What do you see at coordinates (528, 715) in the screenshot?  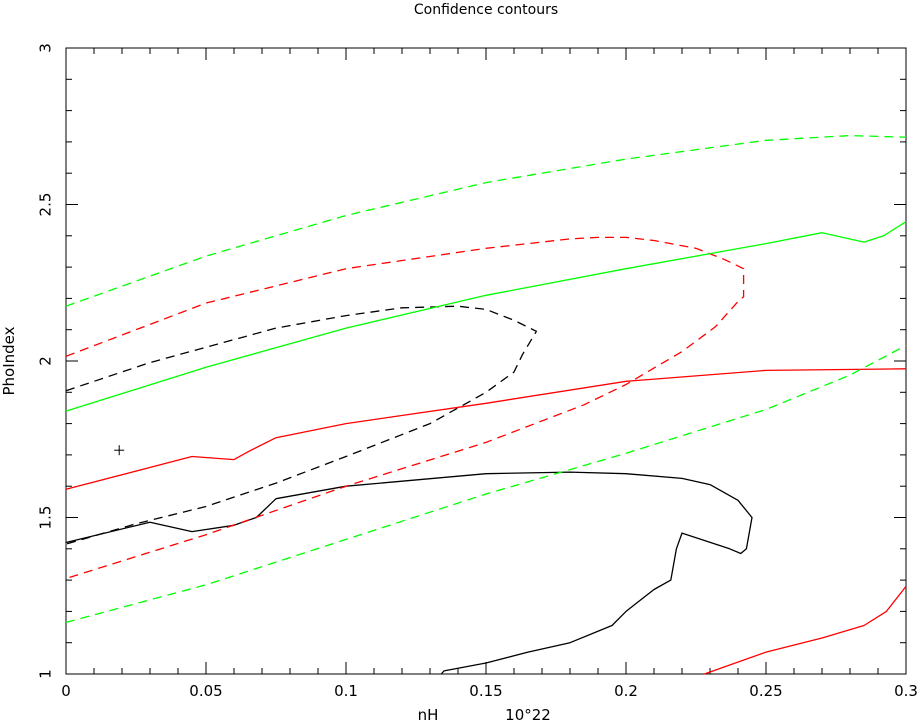 I see `x-axis-label-unit: 10°22` at bounding box center [528, 715].